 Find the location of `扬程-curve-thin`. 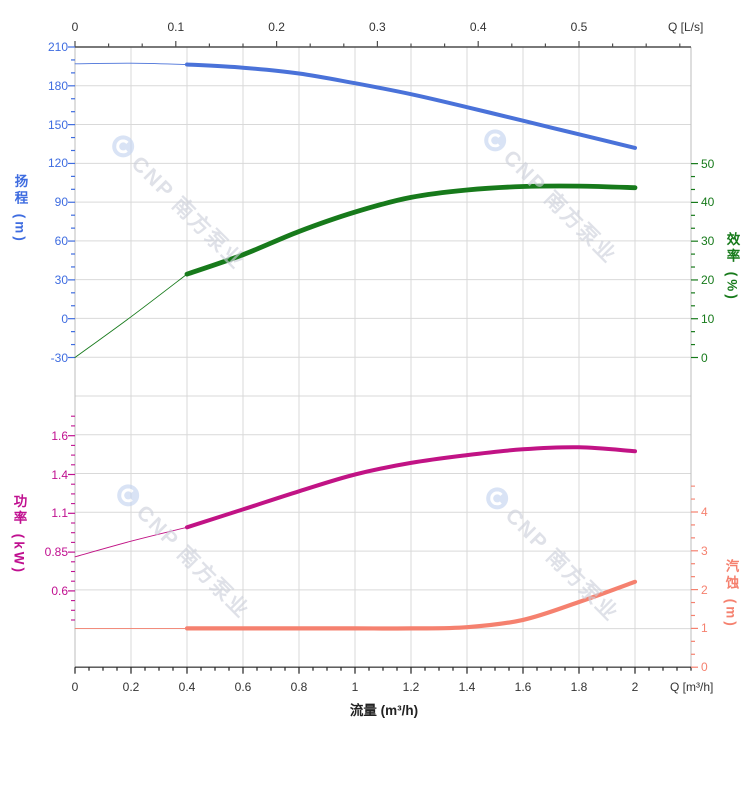

扬程-curve-thin is located at coordinates (131, 63).